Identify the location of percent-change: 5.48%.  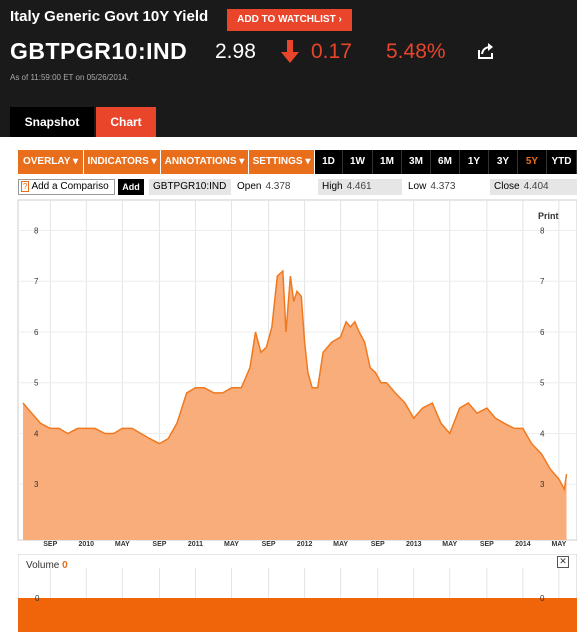
(416, 51).